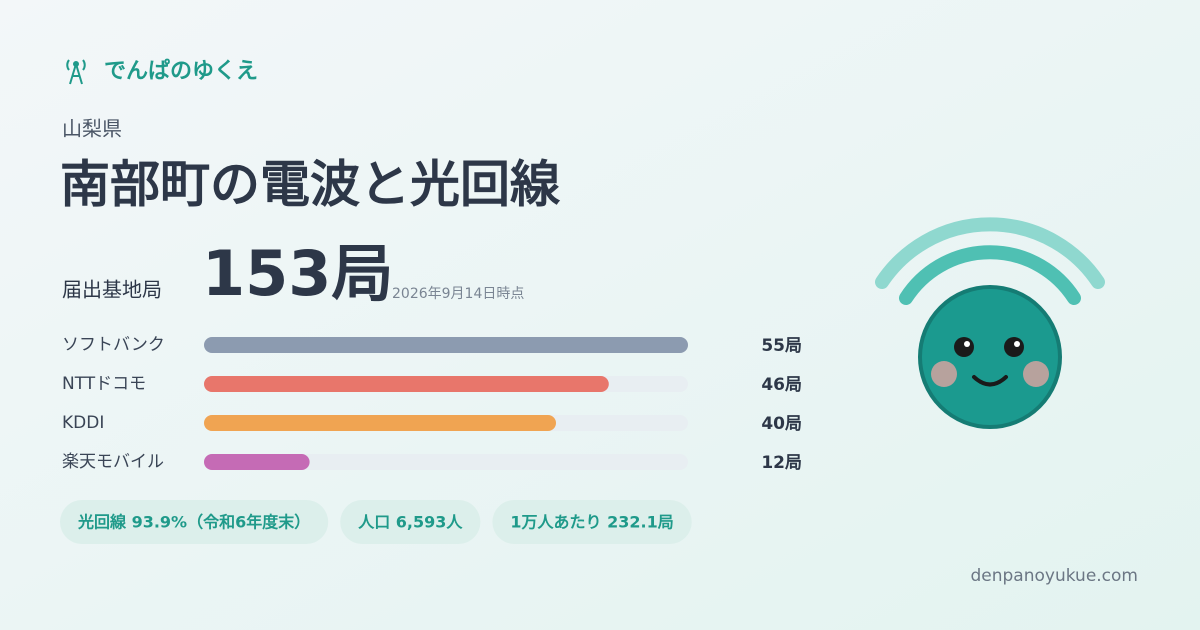 The width and height of the screenshot is (1200, 630). Describe the element at coordinates (112, 290) in the screenshot. I see `total-label: 届出基地局` at that location.